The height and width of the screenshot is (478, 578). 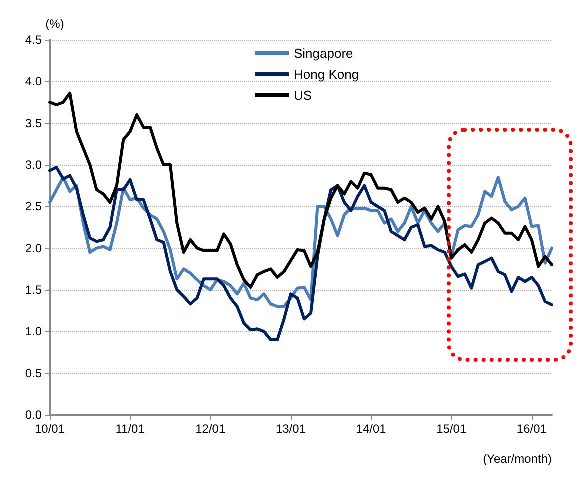 What do you see at coordinates (33, 81) in the screenshot?
I see `y-tick-label: 4.0` at bounding box center [33, 81].